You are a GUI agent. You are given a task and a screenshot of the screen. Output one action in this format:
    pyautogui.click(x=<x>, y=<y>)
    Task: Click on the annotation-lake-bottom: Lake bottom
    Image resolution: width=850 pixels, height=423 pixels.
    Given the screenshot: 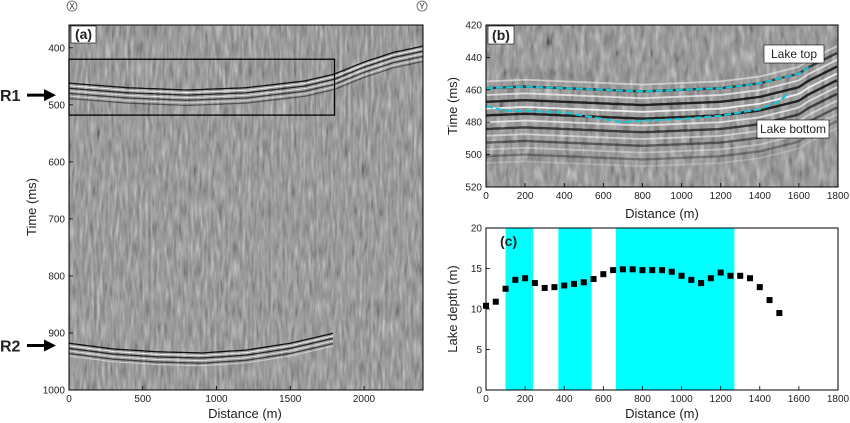 What is the action you would take?
    pyautogui.click(x=793, y=129)
    